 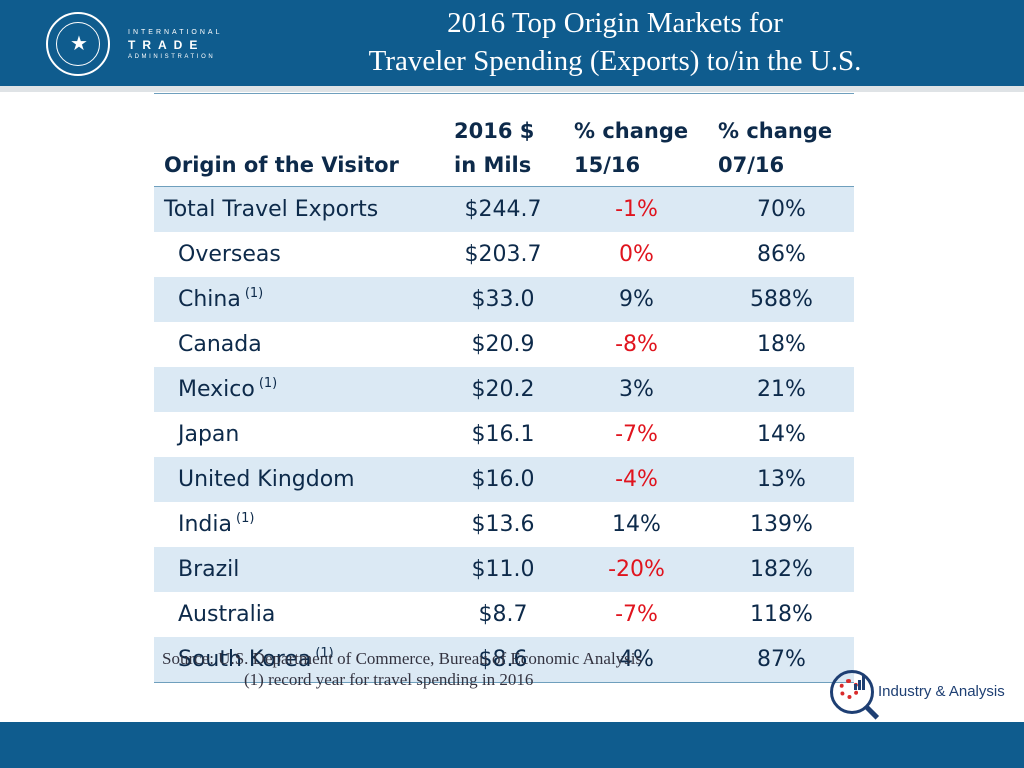 I want to click on origin-name: Total Travel Exports, so click(x=271, y=209).